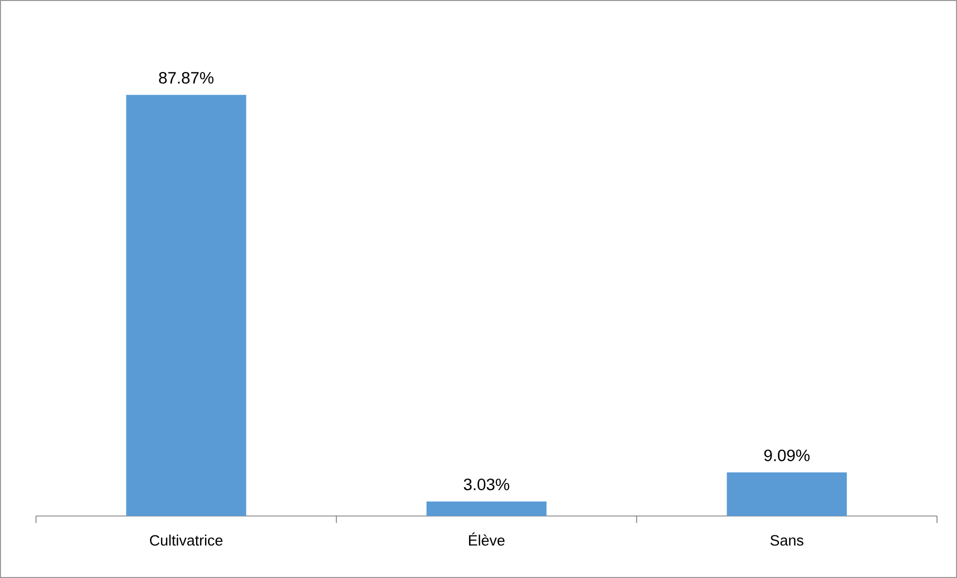 This screenshot has width=957, height=578. What do you see at coordinates (186, 540) in the screenshot?
I see `x-tick-label: Cultivatrice` at bounding box center [186, 540].